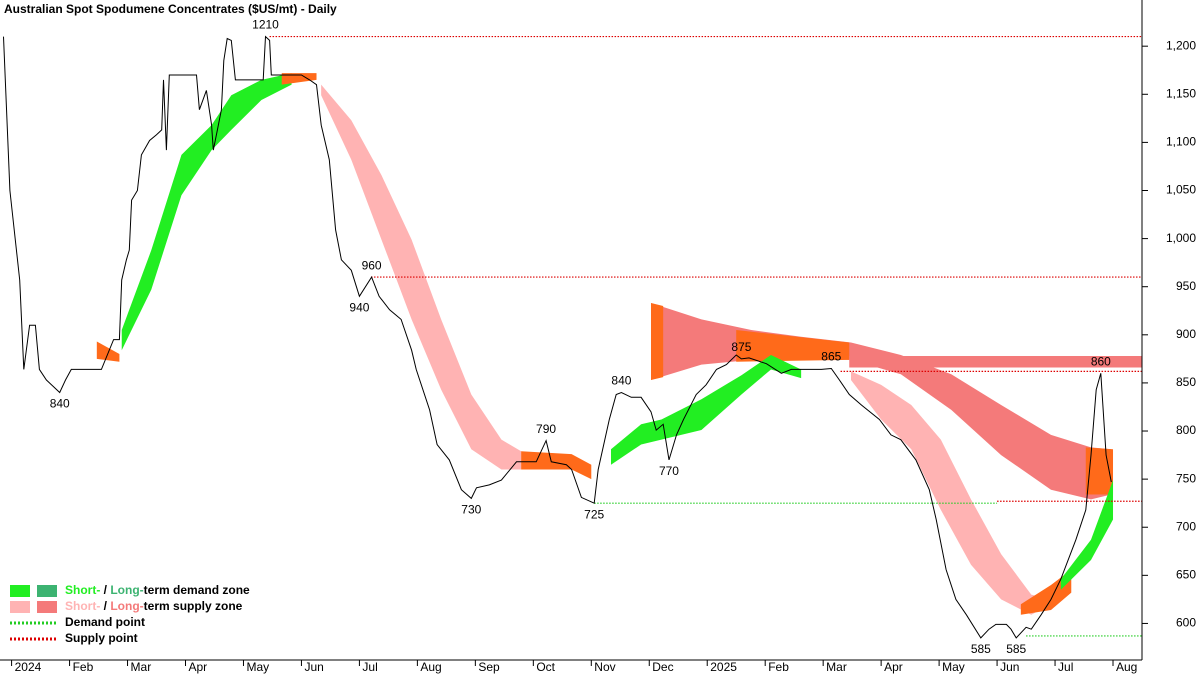 The height and width of the screenshot is (675, 1200). Describe the element at coordinates (1186, 286) in the screenshot. I see `y-tick-label: 950` at that location.